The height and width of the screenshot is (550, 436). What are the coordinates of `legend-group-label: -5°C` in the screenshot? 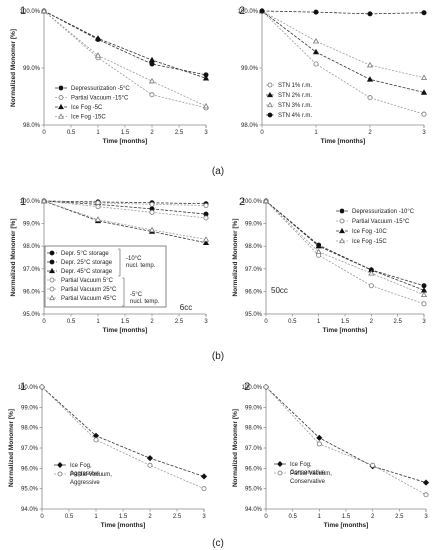 It's located at (136, 295).